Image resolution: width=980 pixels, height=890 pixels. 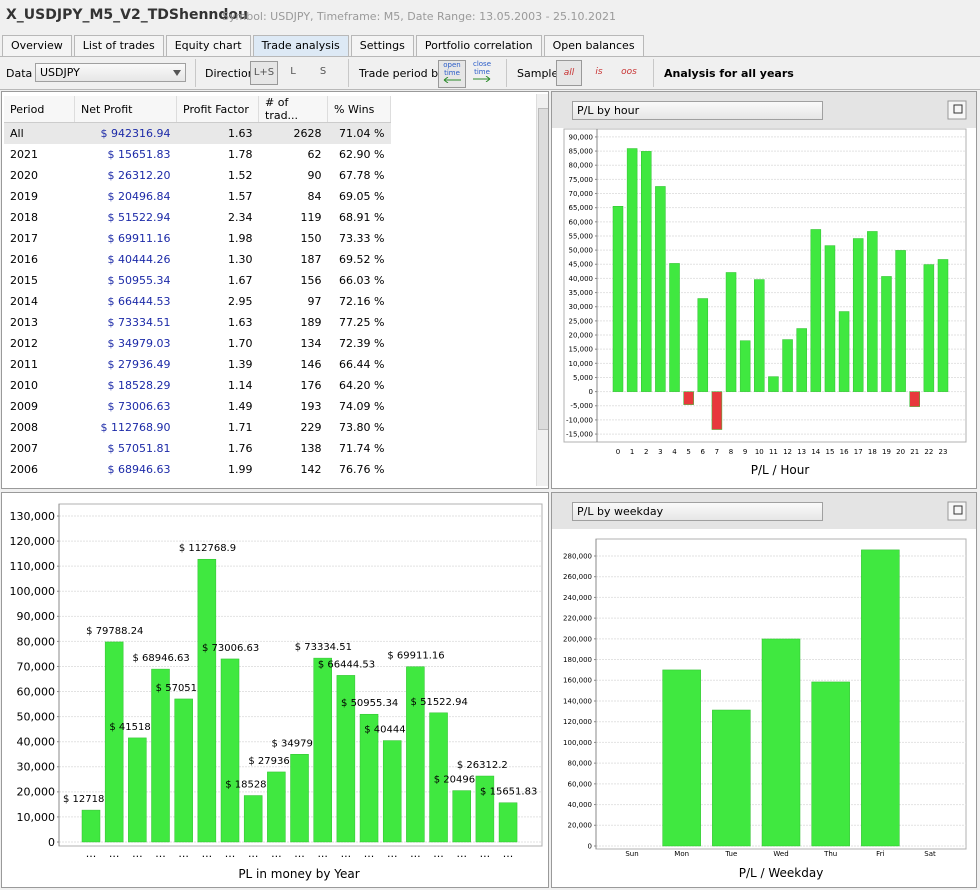 What do you see at coordinates (125, 109) in the screenshot?
I see `column-header: Net Profit` at bounding box center [125, 109].